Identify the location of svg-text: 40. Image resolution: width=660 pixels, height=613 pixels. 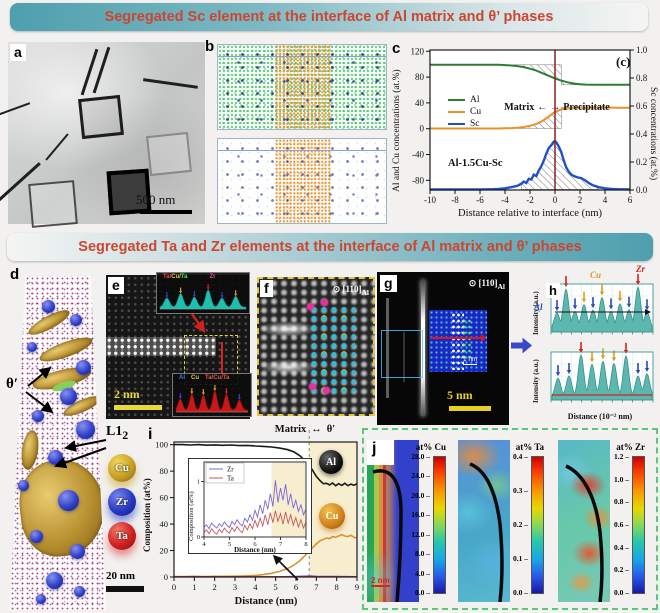
(164, 524).